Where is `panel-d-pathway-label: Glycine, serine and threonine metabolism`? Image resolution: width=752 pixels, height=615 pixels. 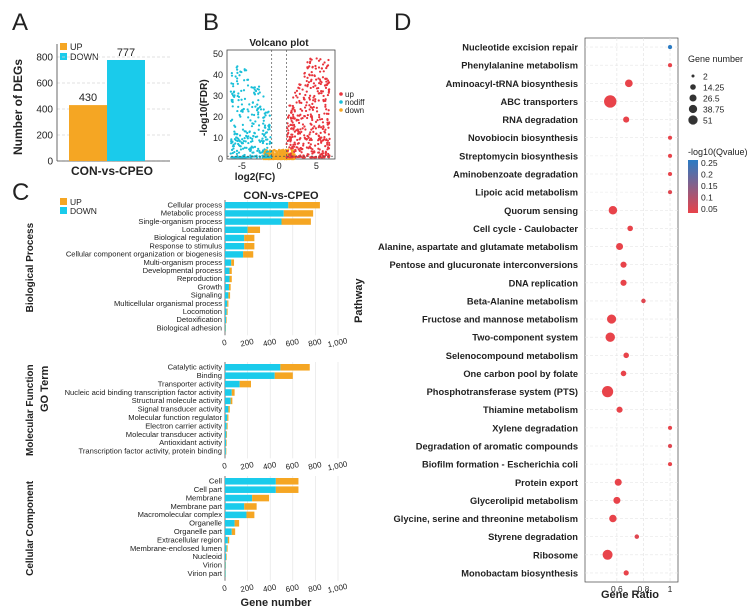 panel-d-pathway-label: Glycine, serine and threonine metabolism is located at coordinates (486, 519).